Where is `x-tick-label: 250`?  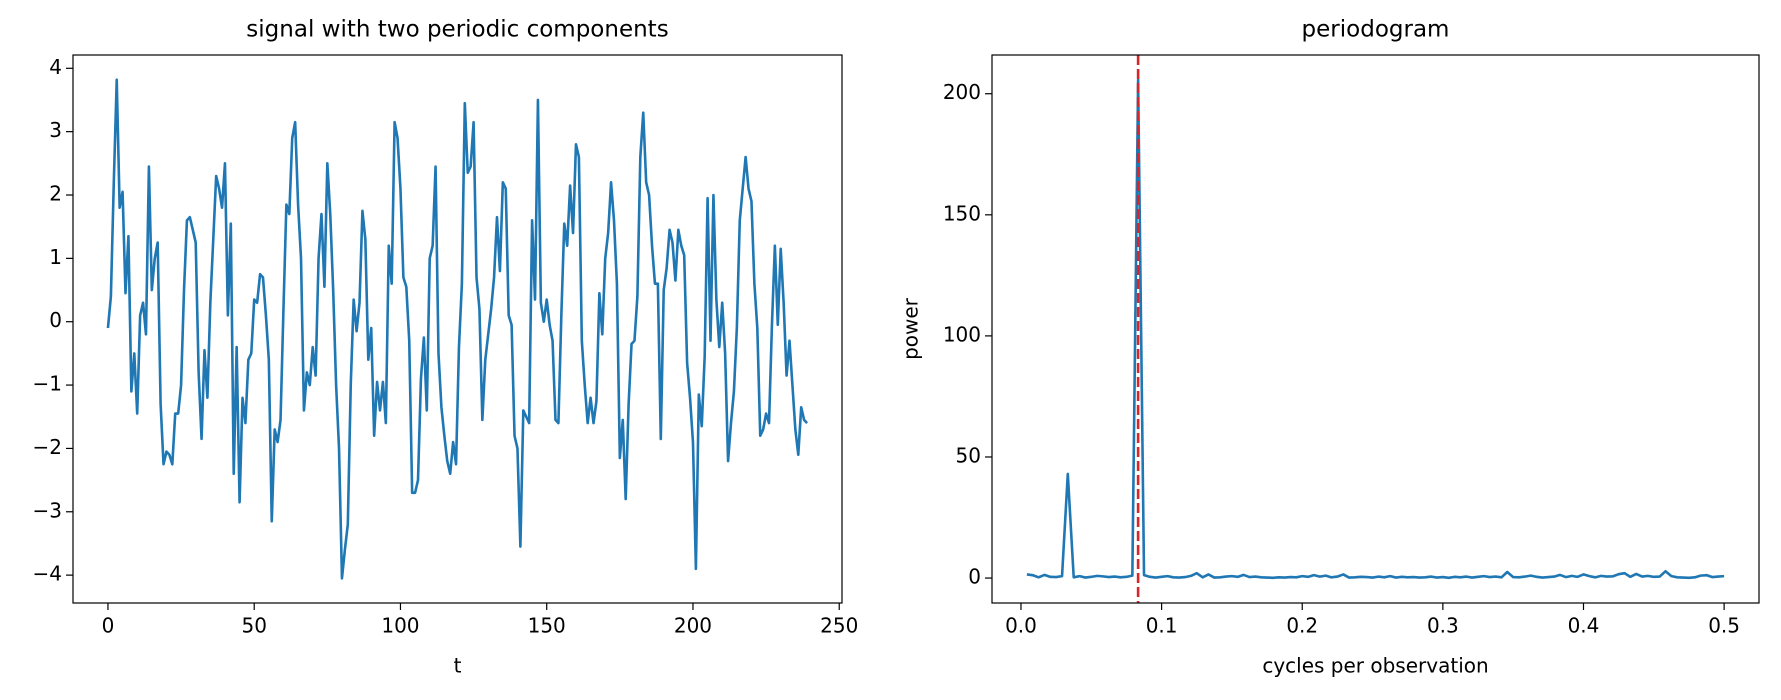
x-tick-label: 250 is located at coordinates (839, 626).